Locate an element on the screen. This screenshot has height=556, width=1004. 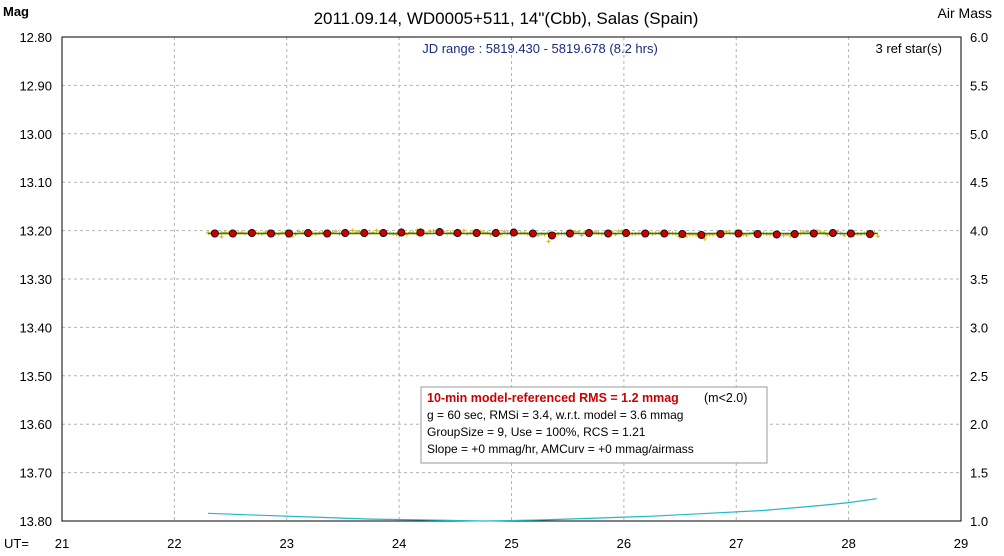
y-tick-label-left: 13.70 is located at coordinates (35, 473).